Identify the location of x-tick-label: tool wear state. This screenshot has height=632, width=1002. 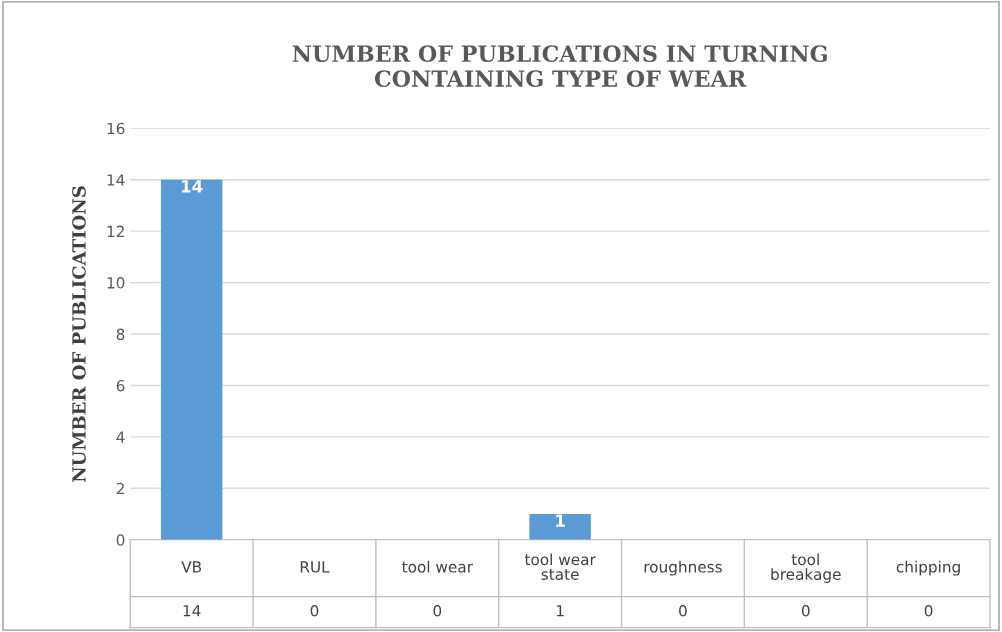
(560, 567).